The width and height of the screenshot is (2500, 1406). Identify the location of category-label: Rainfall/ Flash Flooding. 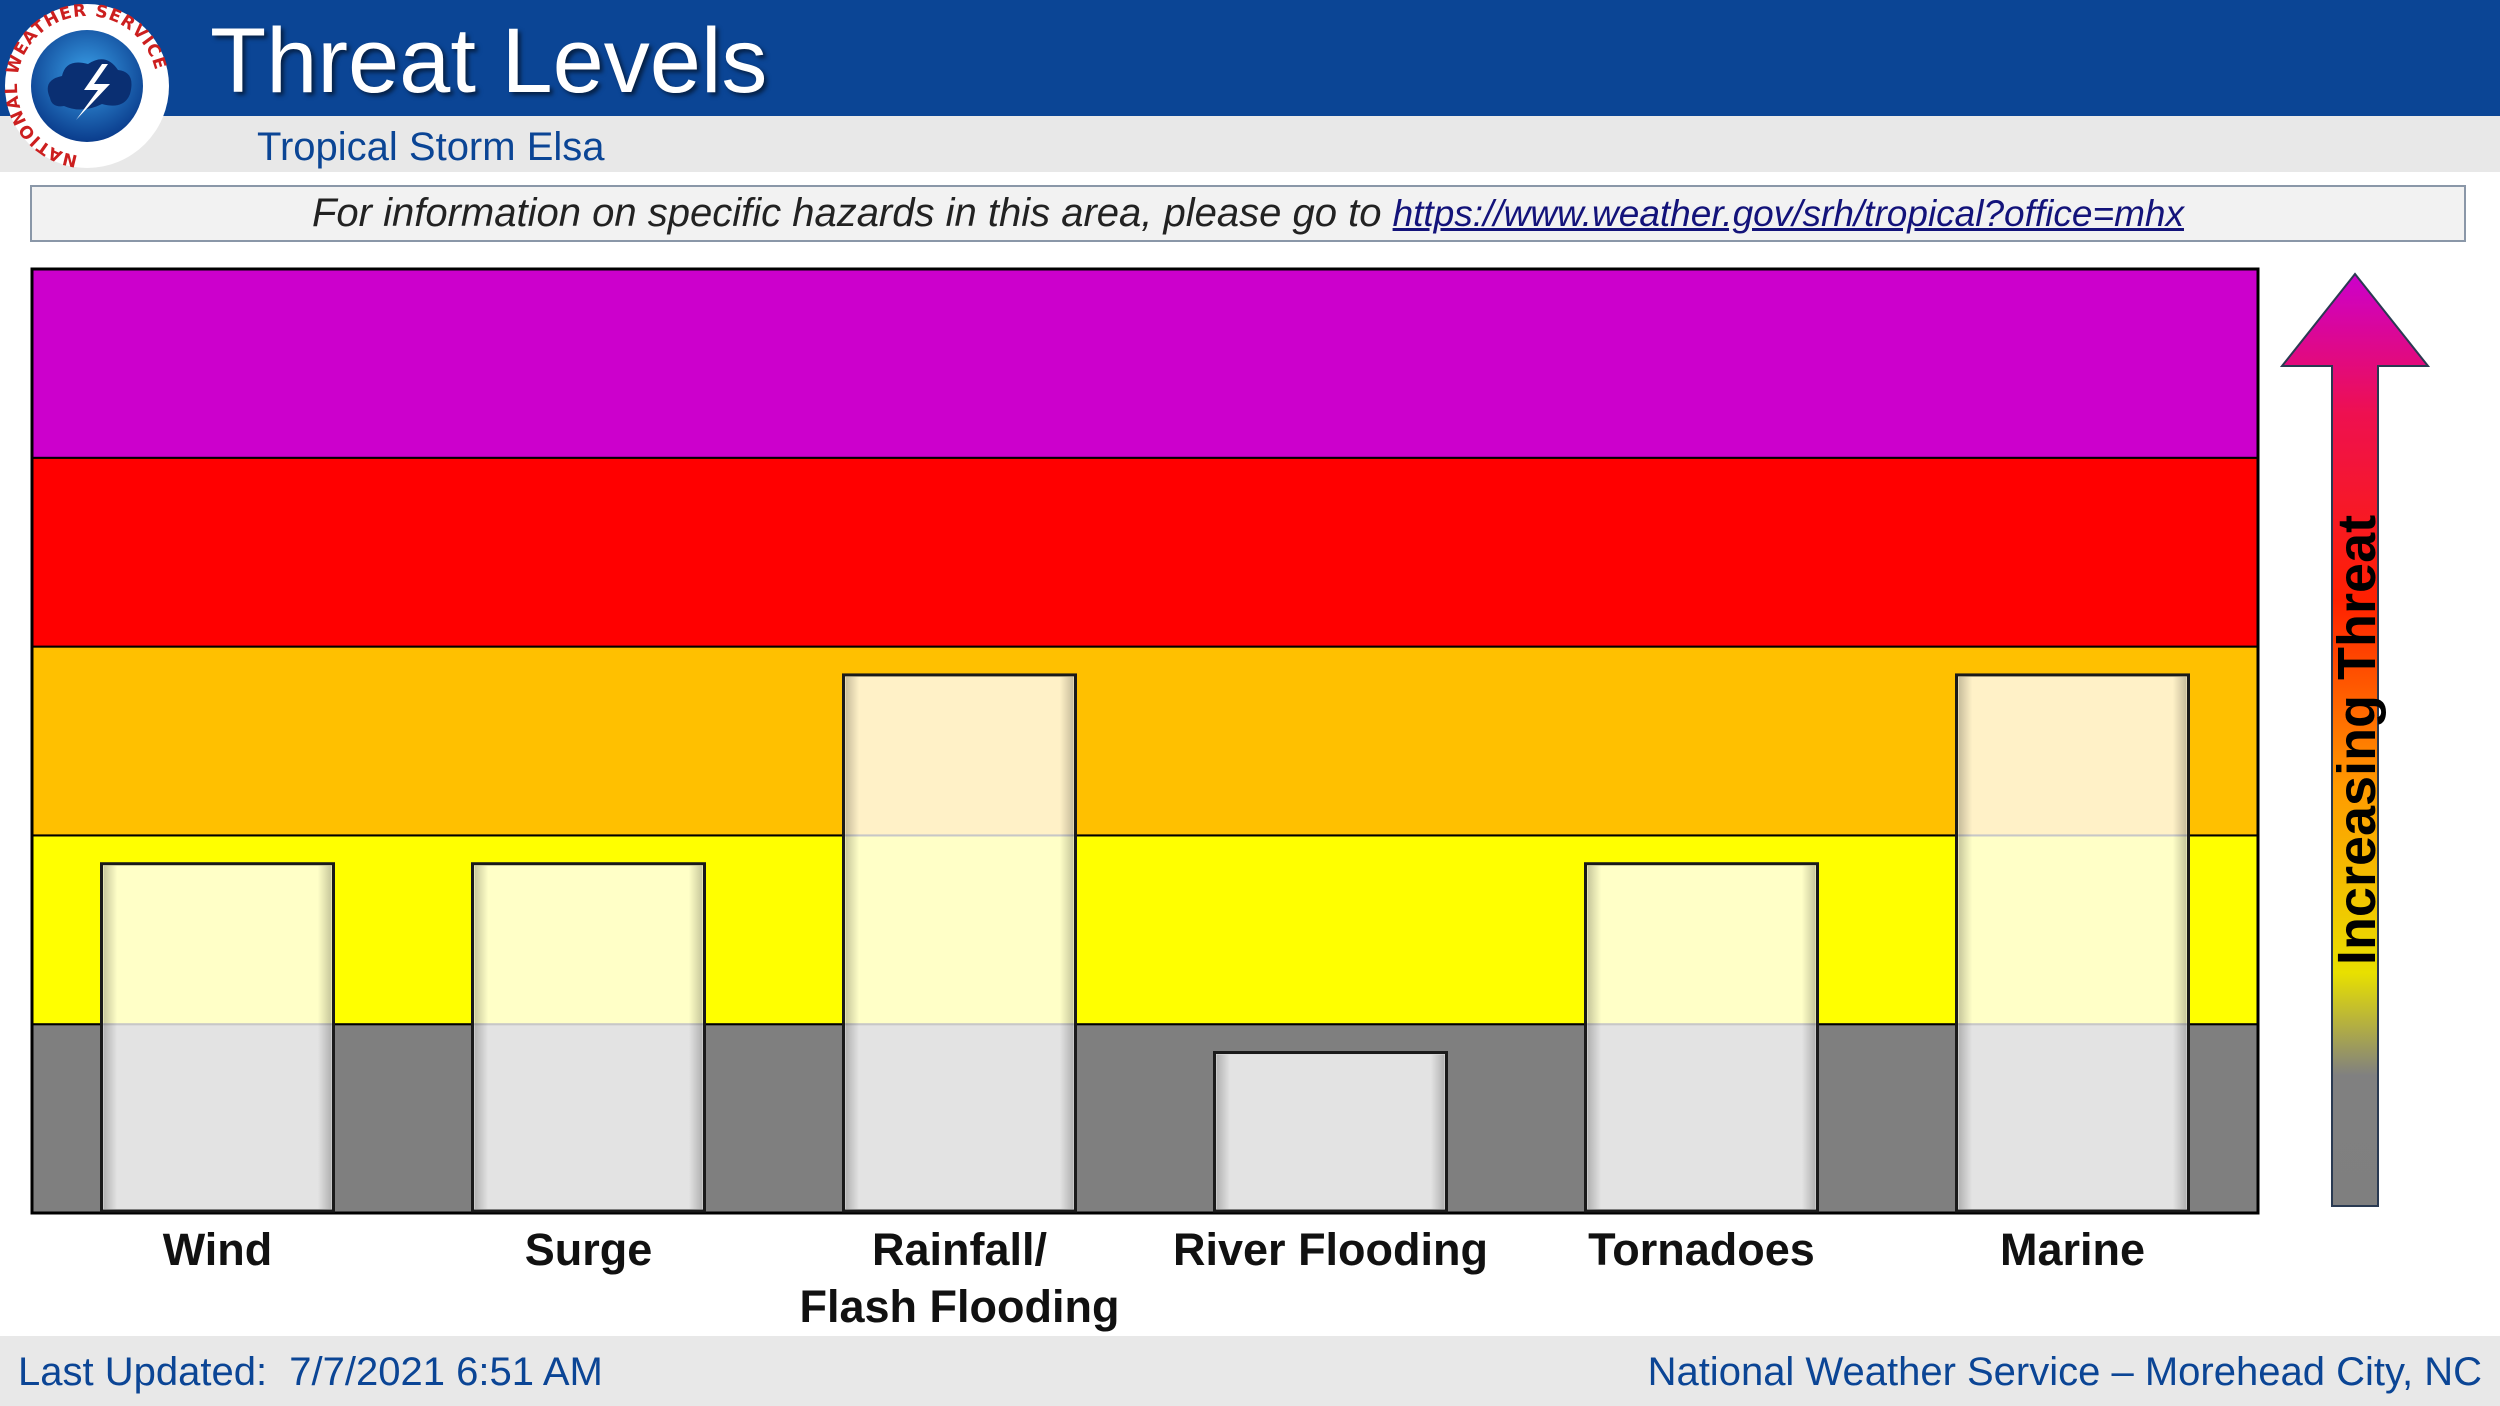
(959, 1278).